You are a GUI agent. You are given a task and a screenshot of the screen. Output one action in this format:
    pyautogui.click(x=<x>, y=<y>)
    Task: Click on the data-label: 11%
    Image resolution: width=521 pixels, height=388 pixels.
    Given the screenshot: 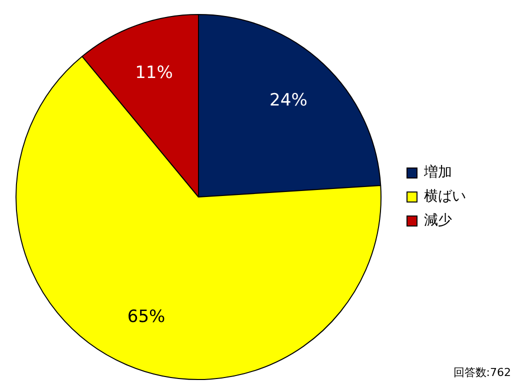 What is the action you would take?
    pyautogui.click(x=154, y=72)
    